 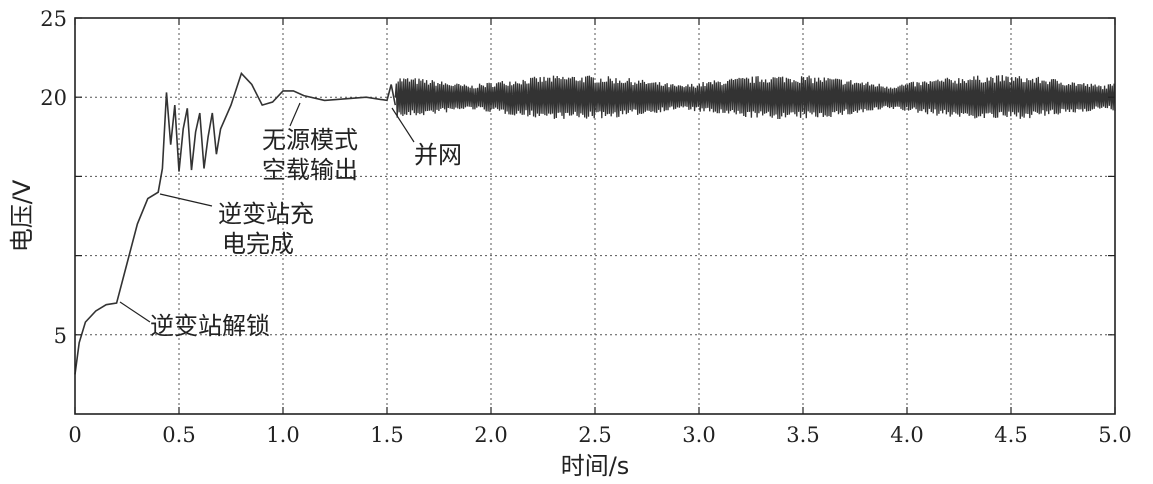 What do you see at coordinates (1010, 435) in the screenshot?
I see `x-tick-label: 4.5` at bounding box center [1010, 435].